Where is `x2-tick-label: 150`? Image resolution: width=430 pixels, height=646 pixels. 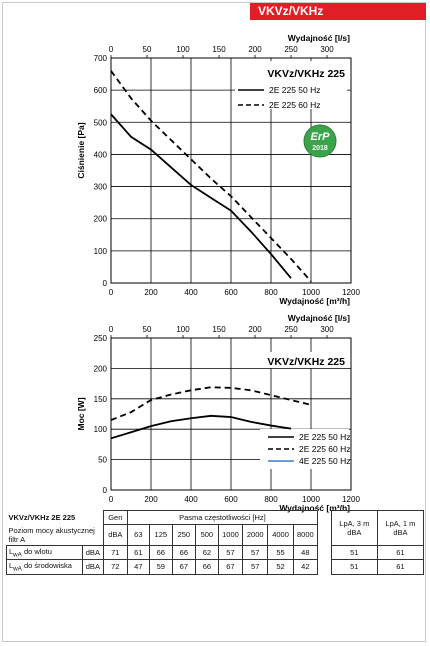 x2-tick-label: 150 is located at coordinates (219, 329).